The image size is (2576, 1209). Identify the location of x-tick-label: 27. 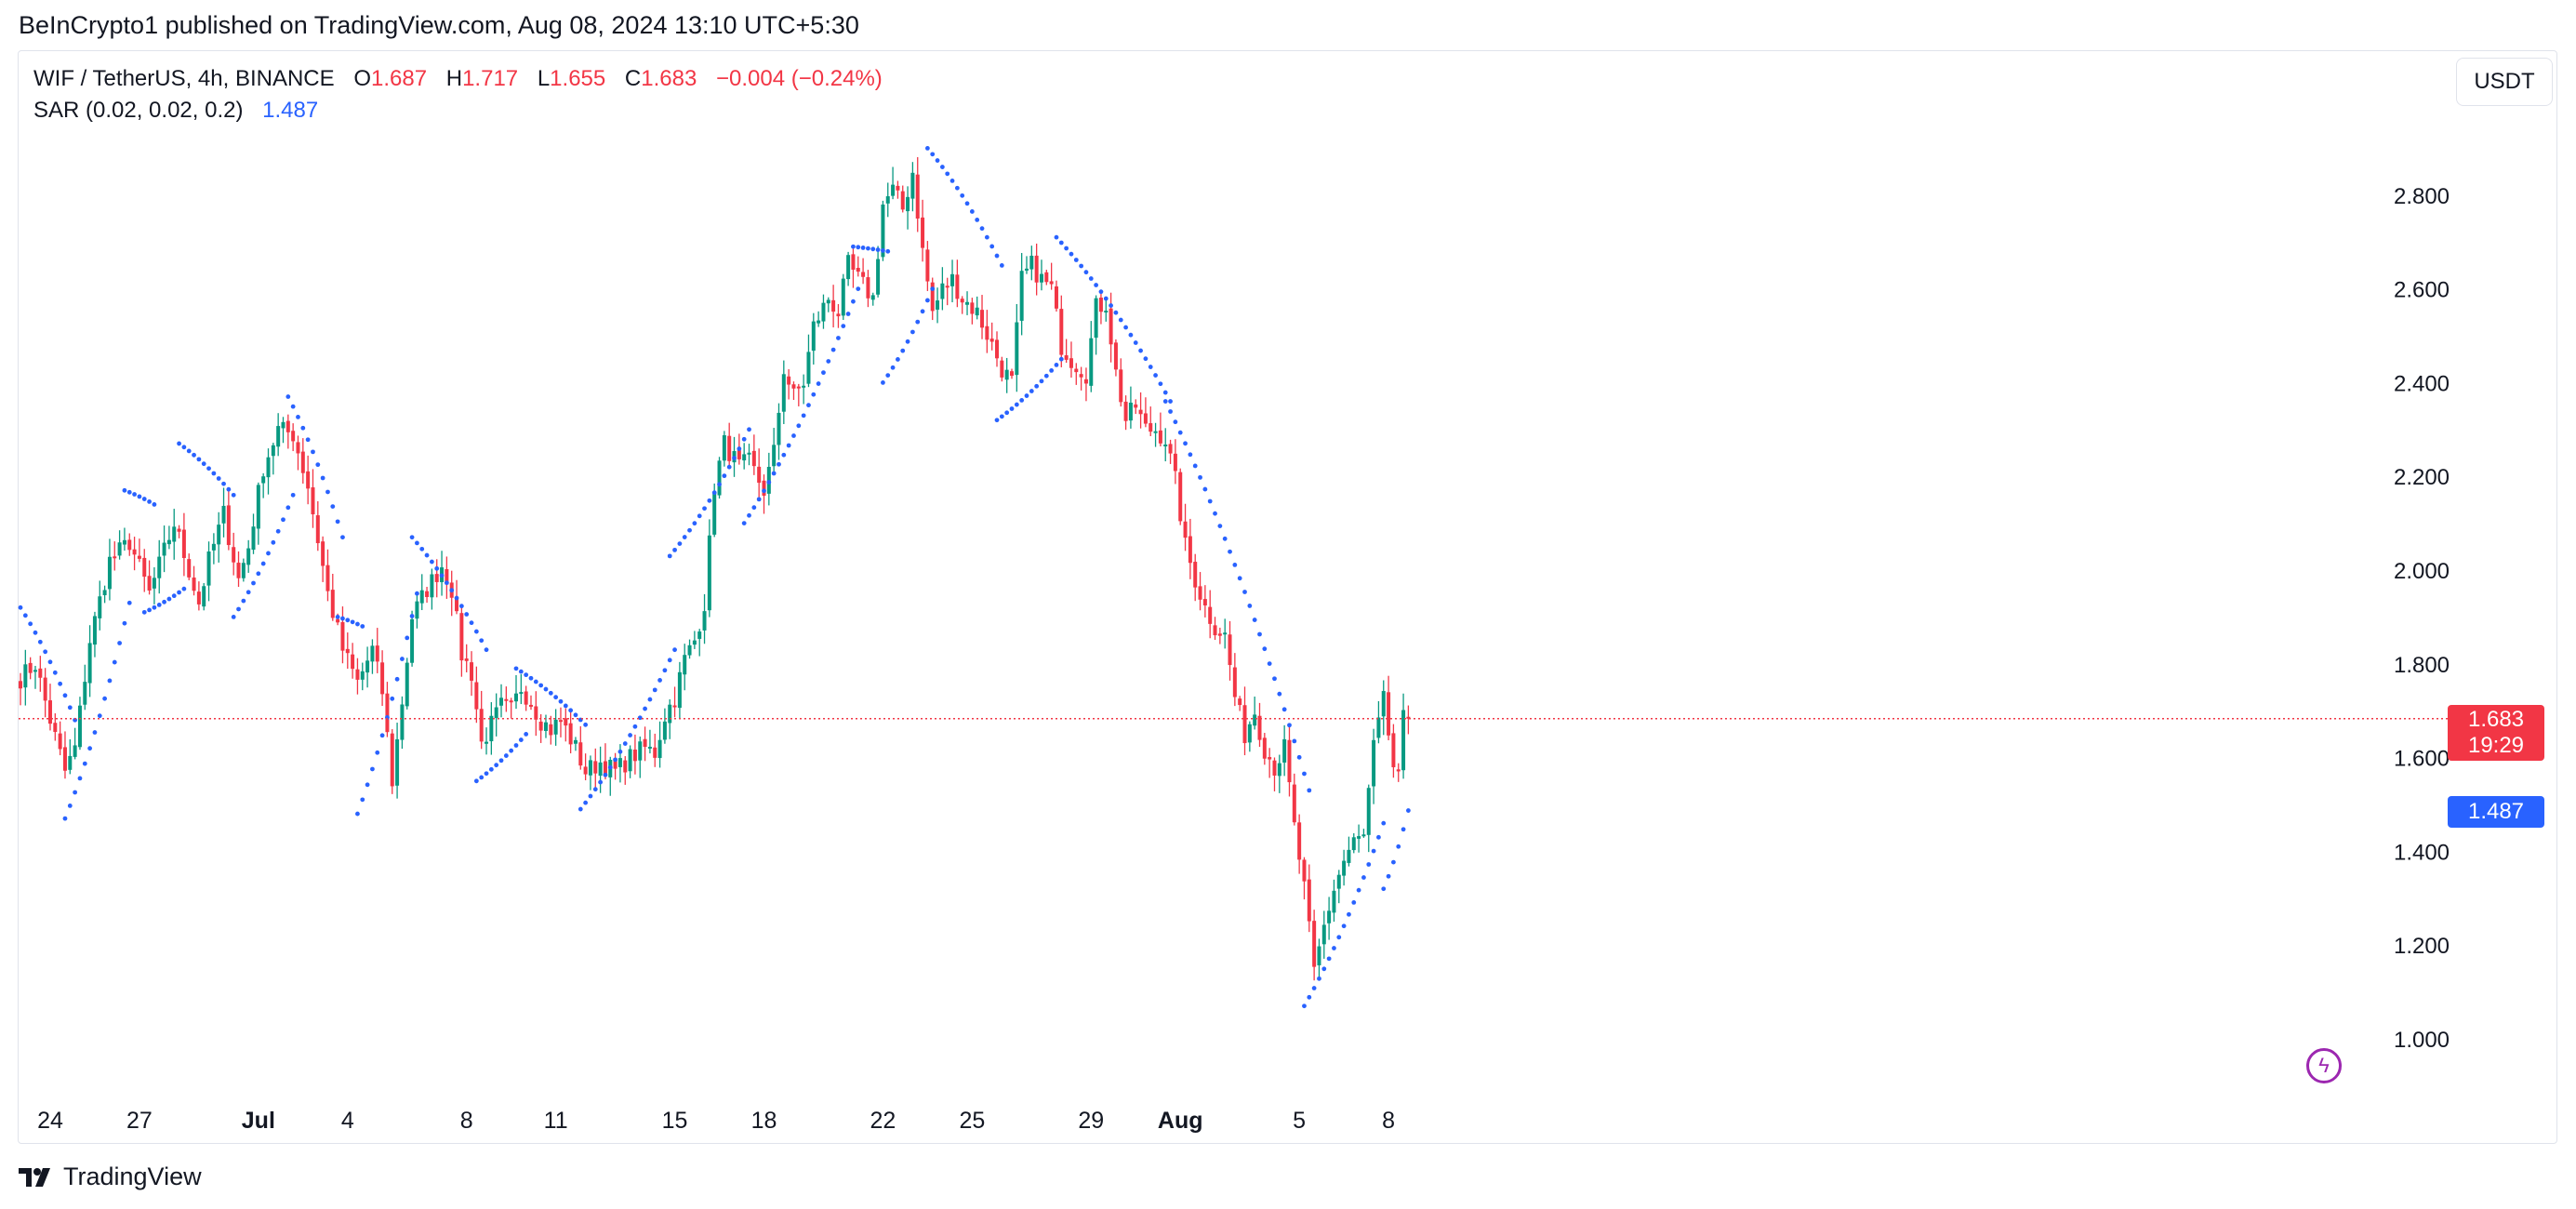
(139, 1121).